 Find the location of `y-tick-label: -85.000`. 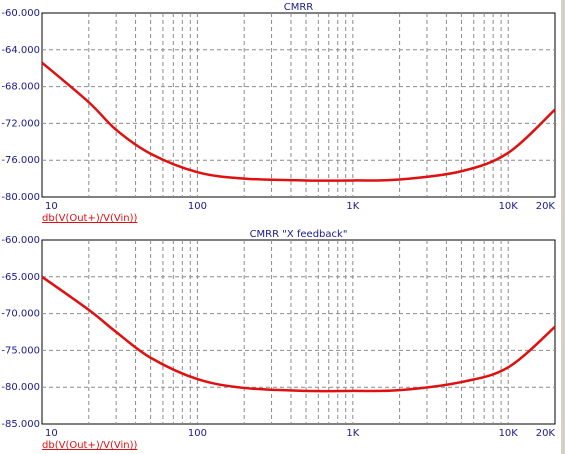

y-tick-label: -85.000 is located at coordinates (20, 424).